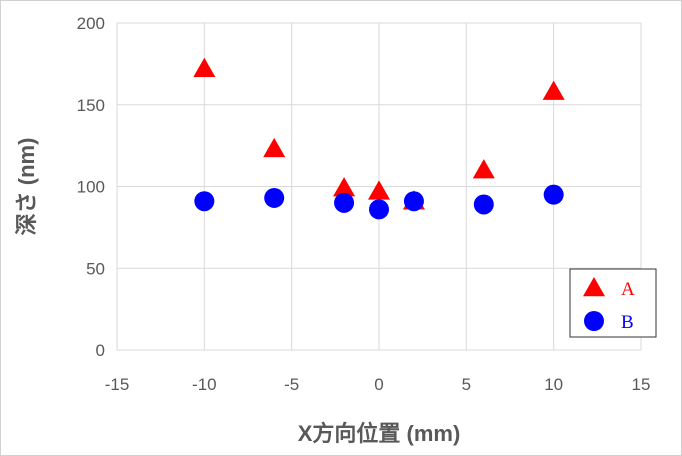 The height and width of the screenshot is (456, 682). Describe the element at coordinates (379, 433) in the screenshot. I see `x-axis-title: X方向位置 (mm)` at that location.